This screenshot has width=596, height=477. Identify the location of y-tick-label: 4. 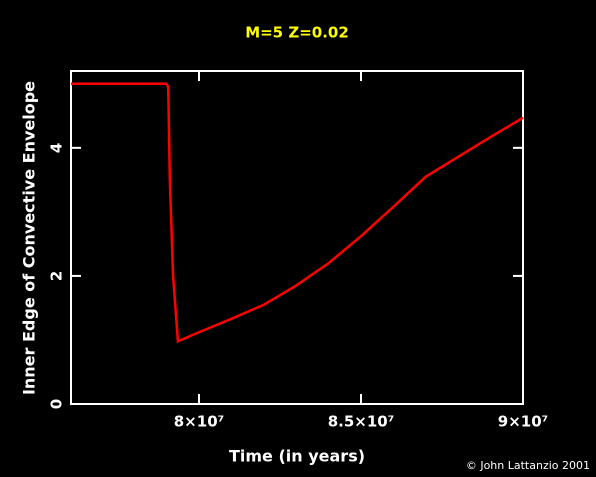
(57, 148).